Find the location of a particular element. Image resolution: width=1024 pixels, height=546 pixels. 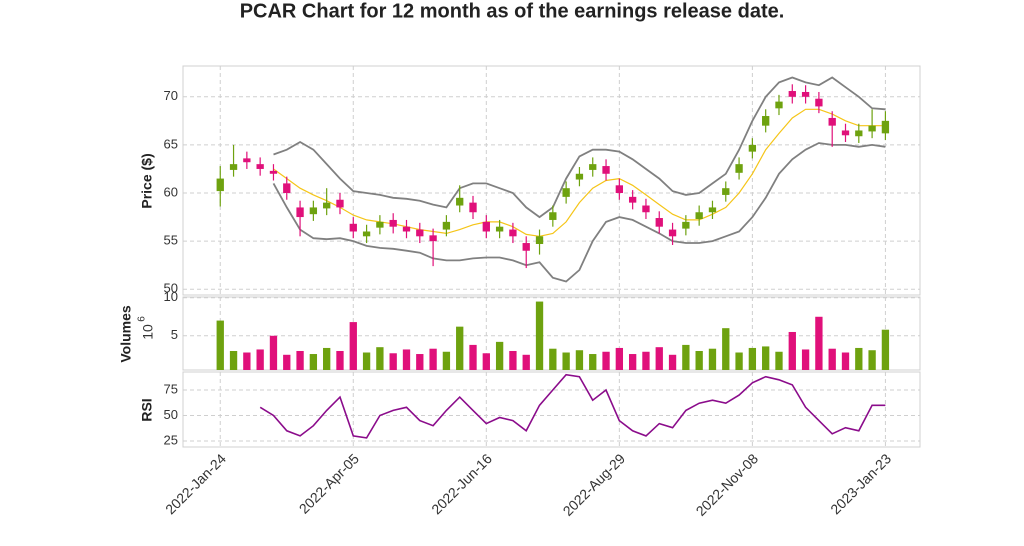

y-tick-label: 75 is located at coordinates (171, 388).